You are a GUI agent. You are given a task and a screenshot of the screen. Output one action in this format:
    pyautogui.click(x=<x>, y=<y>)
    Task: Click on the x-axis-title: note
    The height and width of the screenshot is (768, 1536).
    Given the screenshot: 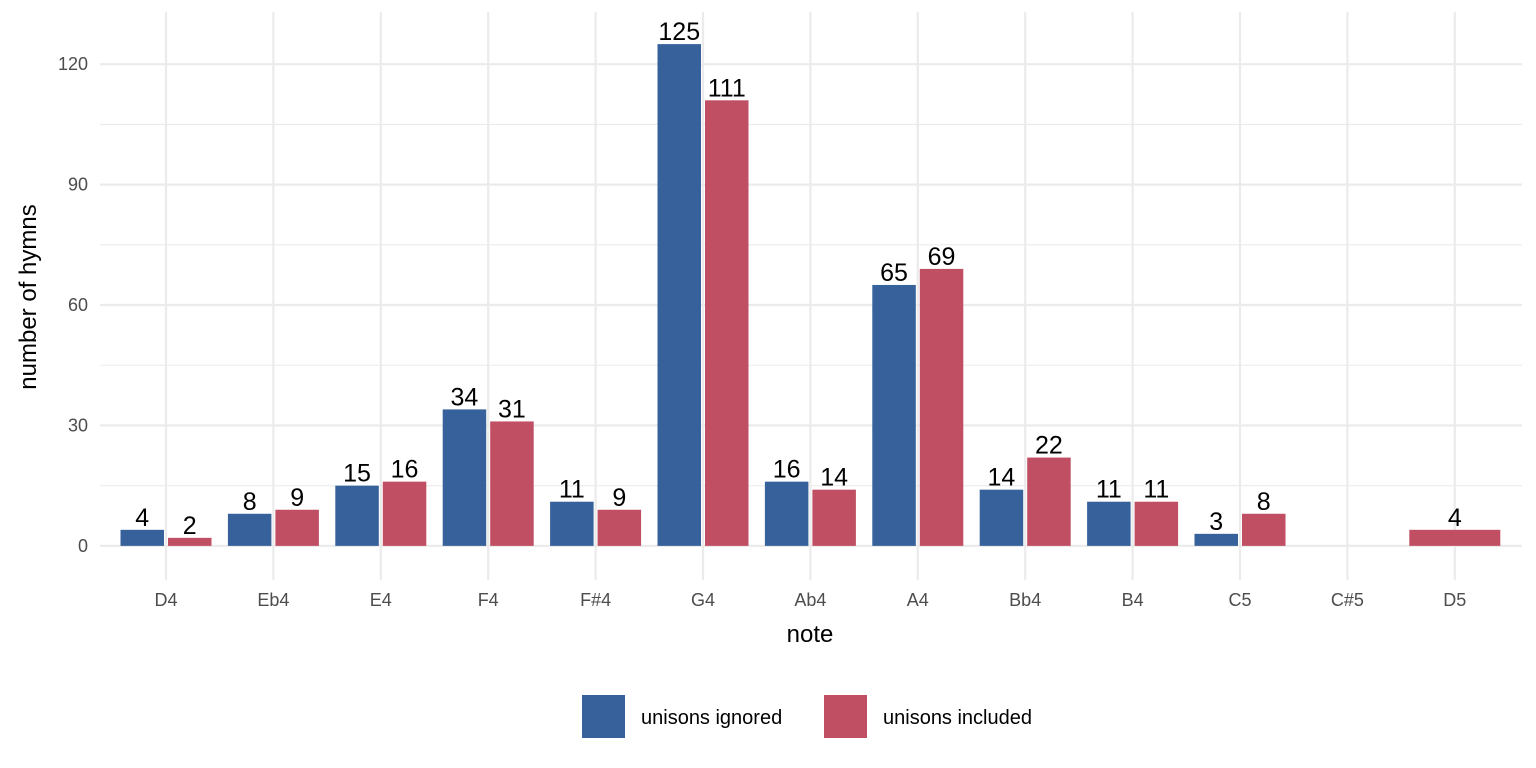 What is the action you would take?
    pyautogui.click(x=810, y=634)
    